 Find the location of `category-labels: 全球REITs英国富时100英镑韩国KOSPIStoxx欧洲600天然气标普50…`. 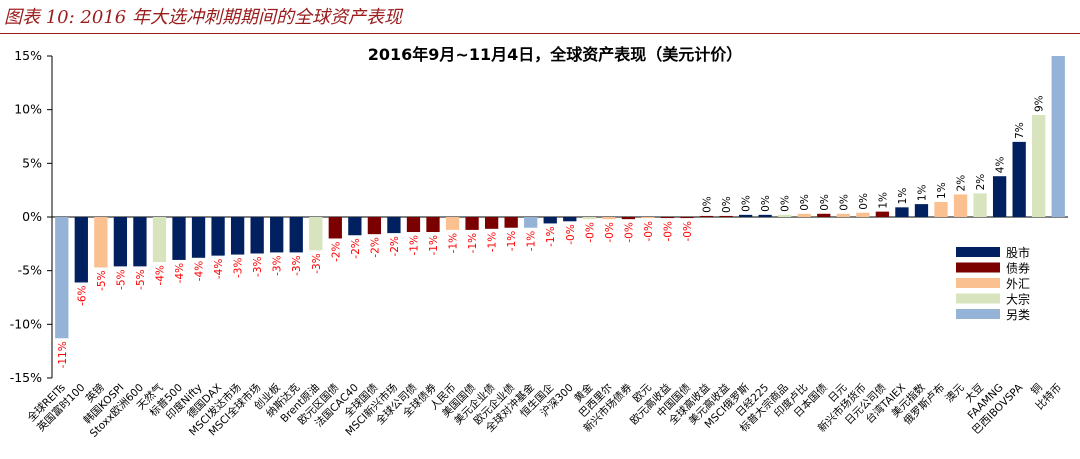

category-labels: 全球REITs英国富时100英镑韩国KOSPIStoxx欧洲600天然气标普50… is located at coordinates (545, 410).